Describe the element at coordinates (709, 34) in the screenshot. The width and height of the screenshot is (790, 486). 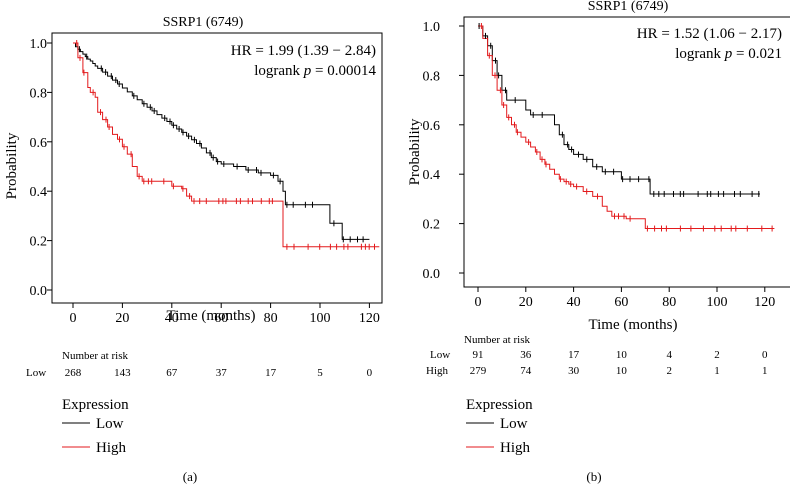
I see `hazard-ratio: HR = 1.52 (1.06 − 2.17)` at that location.